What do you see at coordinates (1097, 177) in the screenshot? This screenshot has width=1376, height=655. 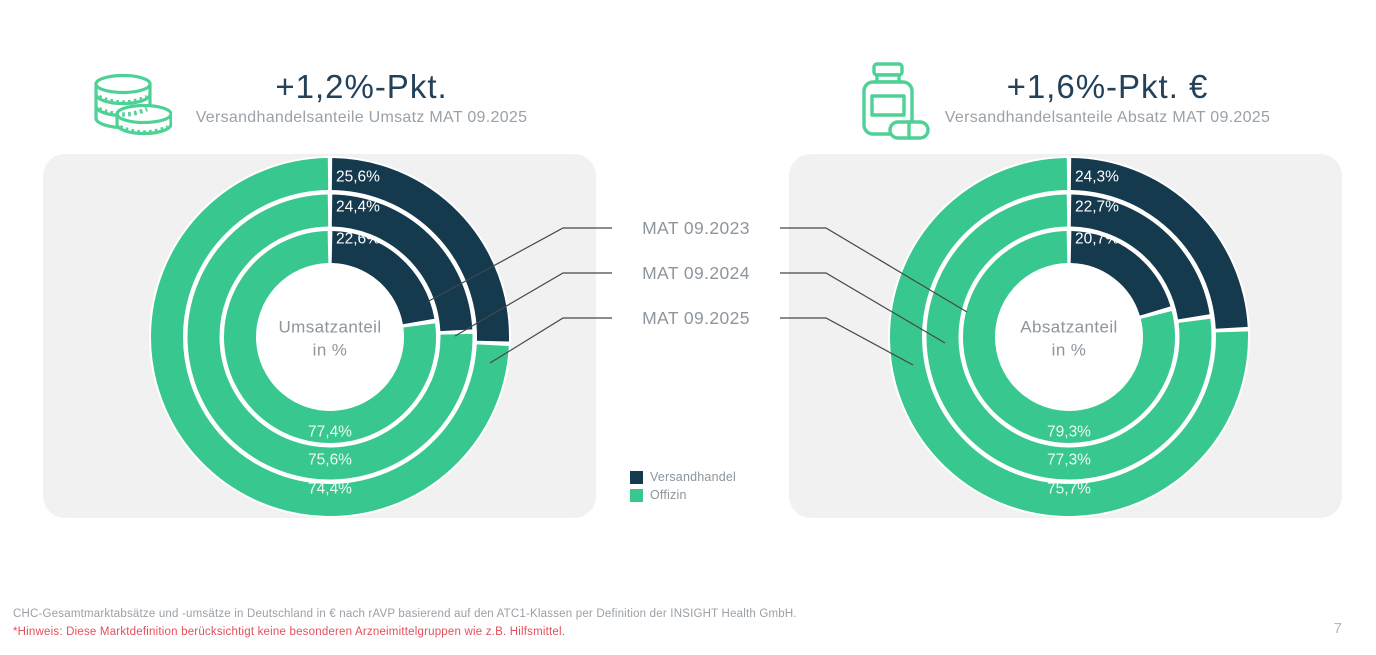 I see `versandhandel-value-label: 24,3%` at bounding box center [1097, 177].